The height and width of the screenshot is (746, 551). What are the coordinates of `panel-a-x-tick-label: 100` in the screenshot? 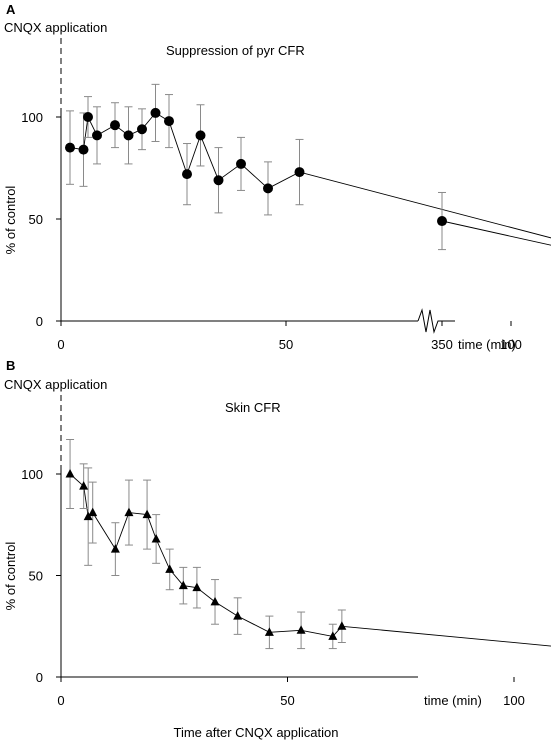 It's located at (511, 344).